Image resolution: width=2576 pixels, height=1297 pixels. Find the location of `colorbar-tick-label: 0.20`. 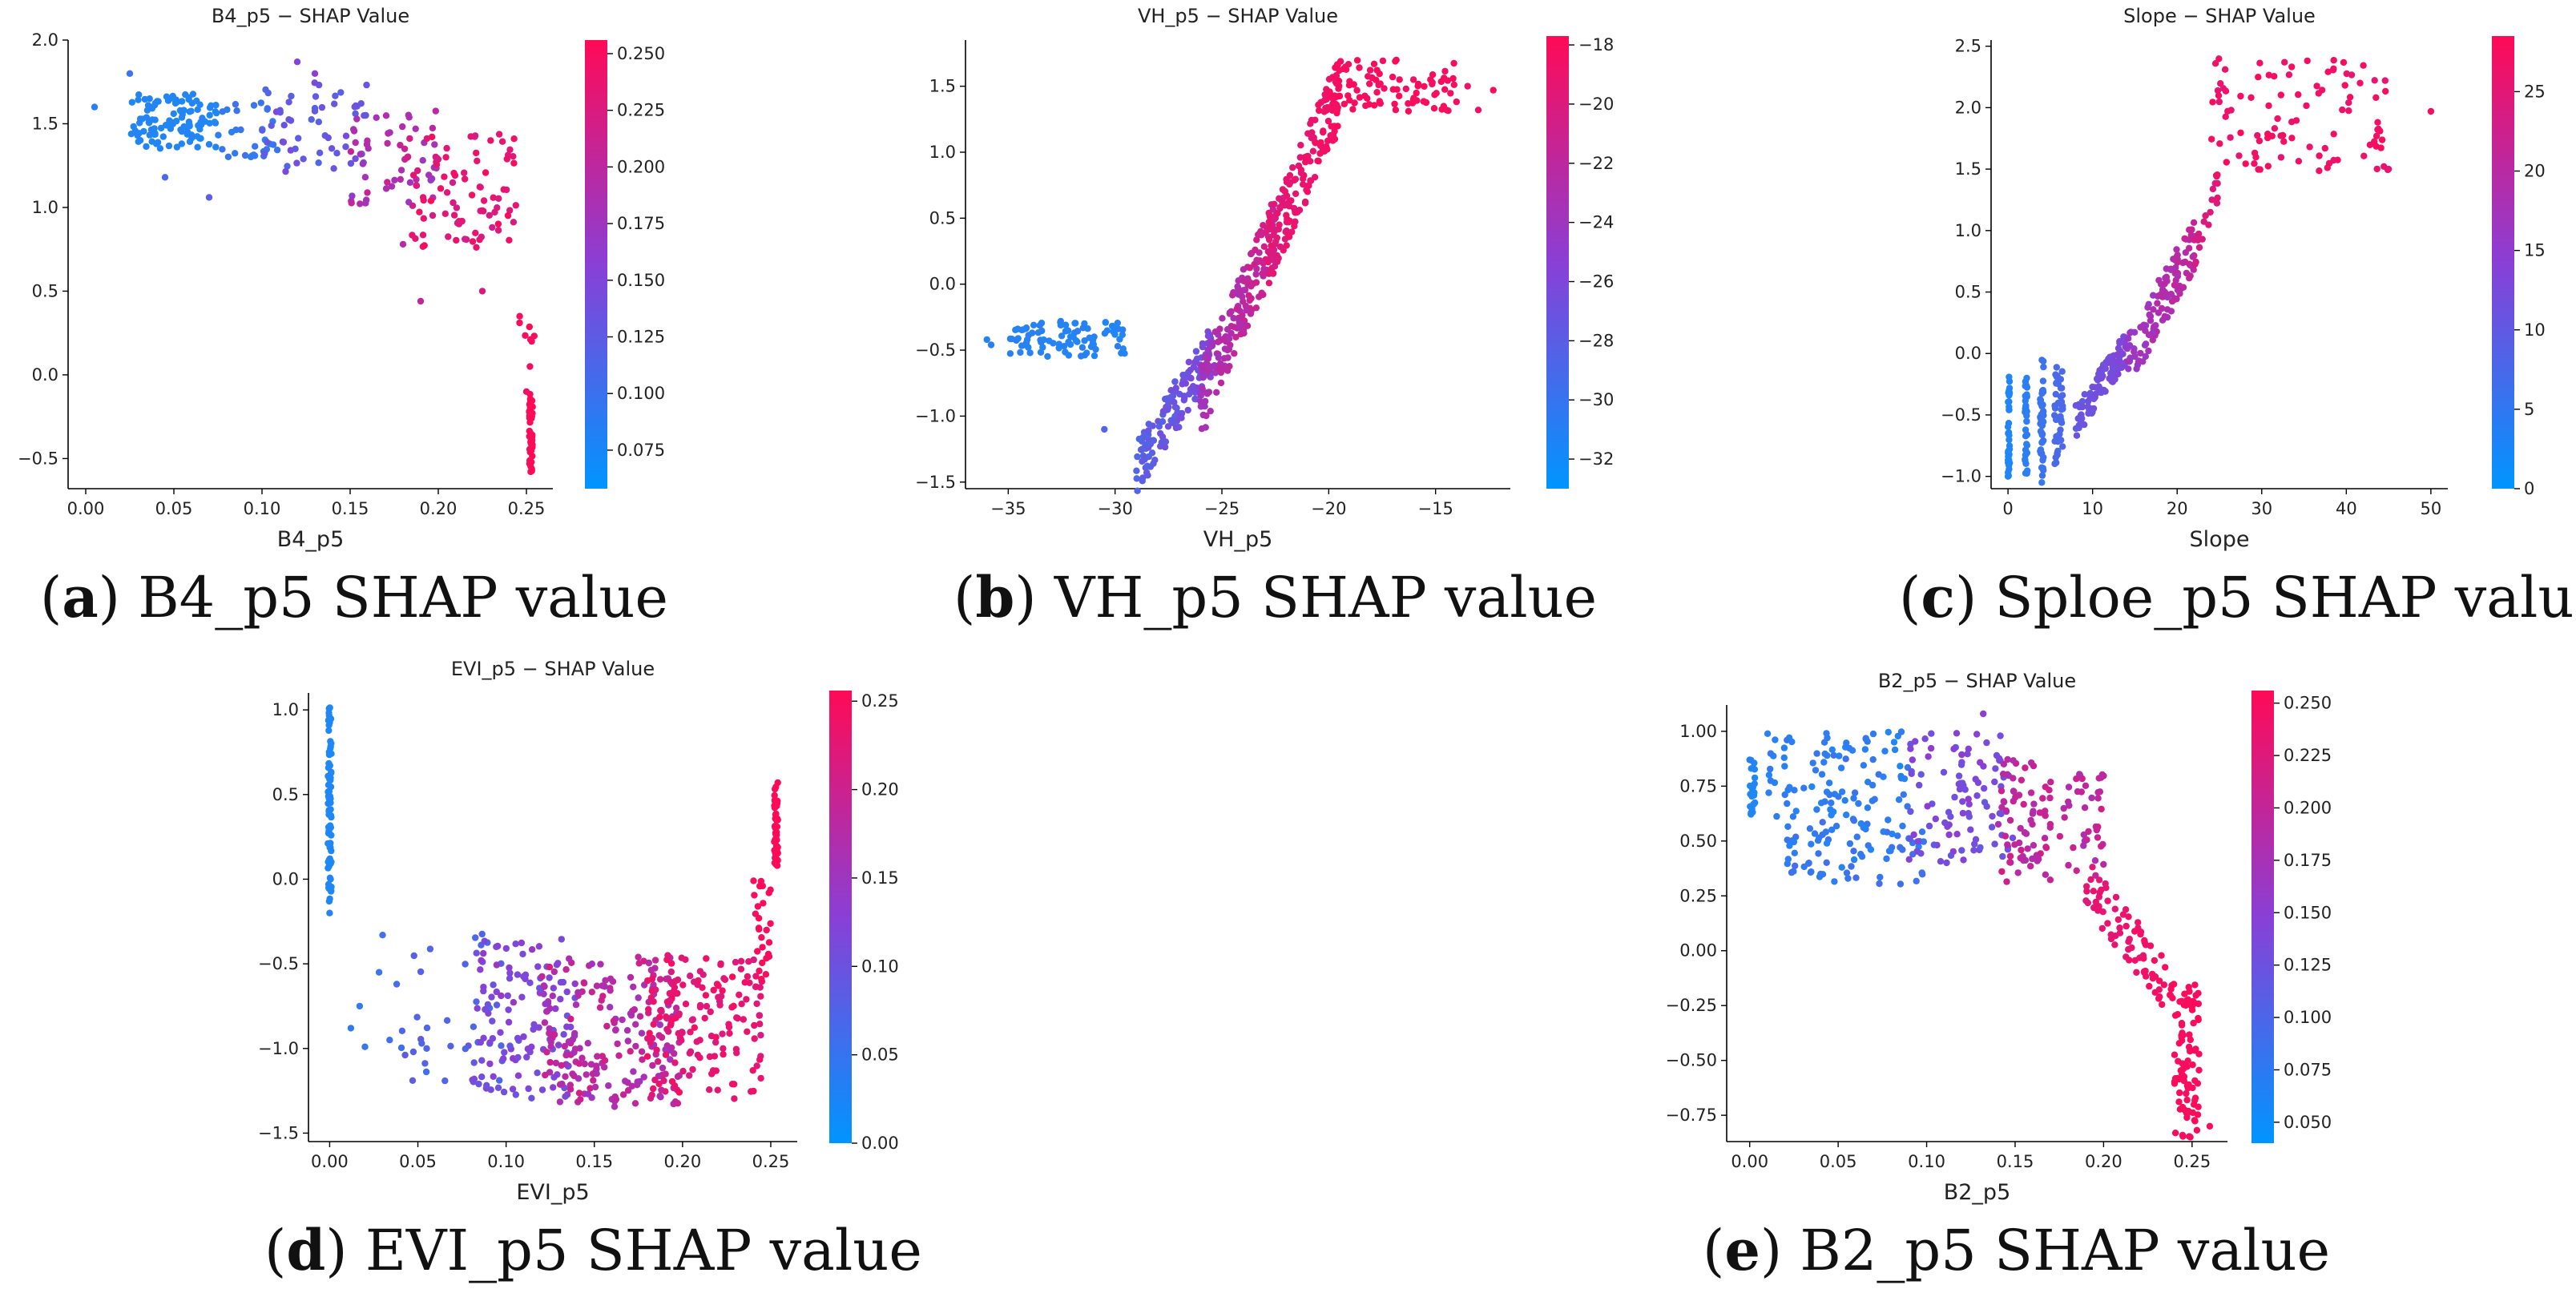

colorbar-tick-label: 0.20 is located at coordinates (880, 790).